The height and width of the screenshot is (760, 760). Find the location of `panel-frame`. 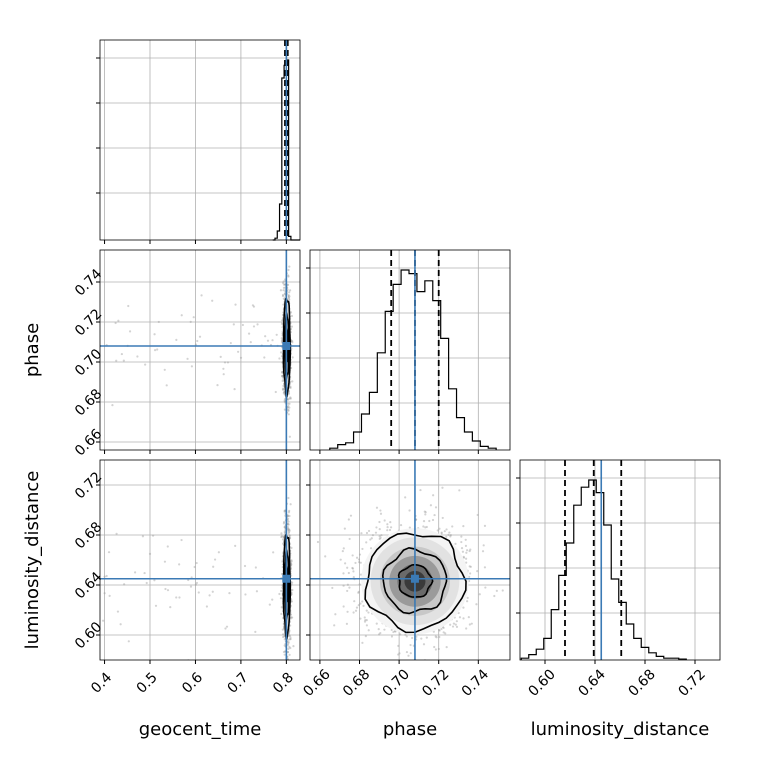

panel-frame is located at coordinates (200, 350).